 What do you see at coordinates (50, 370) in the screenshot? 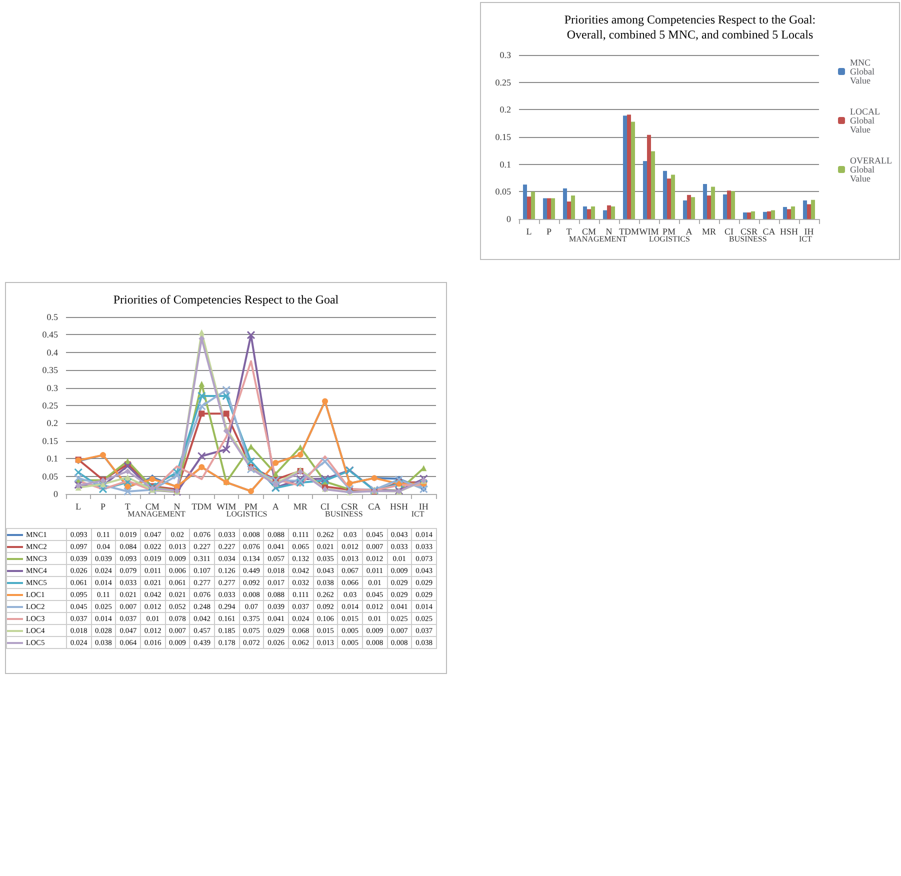
I see `y-tick-label: 0.35` at bounding box center [50, 370].